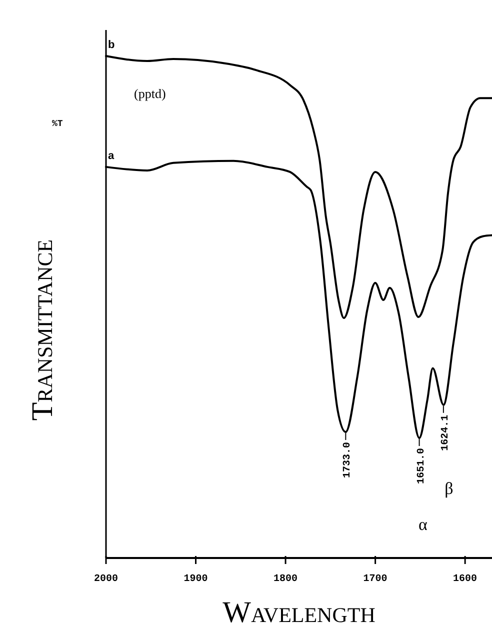  Describe the element at coordinates (111, 156) in the screenshot. I see `series-label: a` at that location.